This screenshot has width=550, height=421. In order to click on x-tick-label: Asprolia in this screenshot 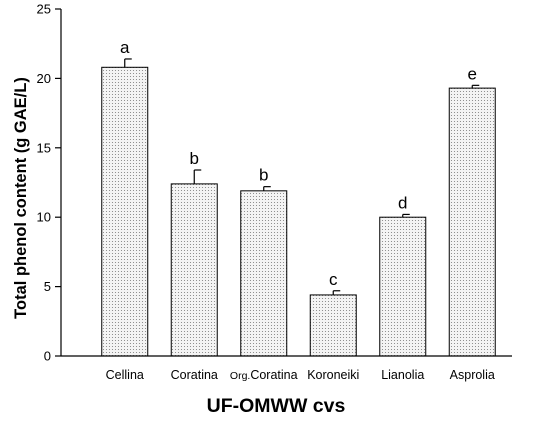, I will do `click(472, 375)`.